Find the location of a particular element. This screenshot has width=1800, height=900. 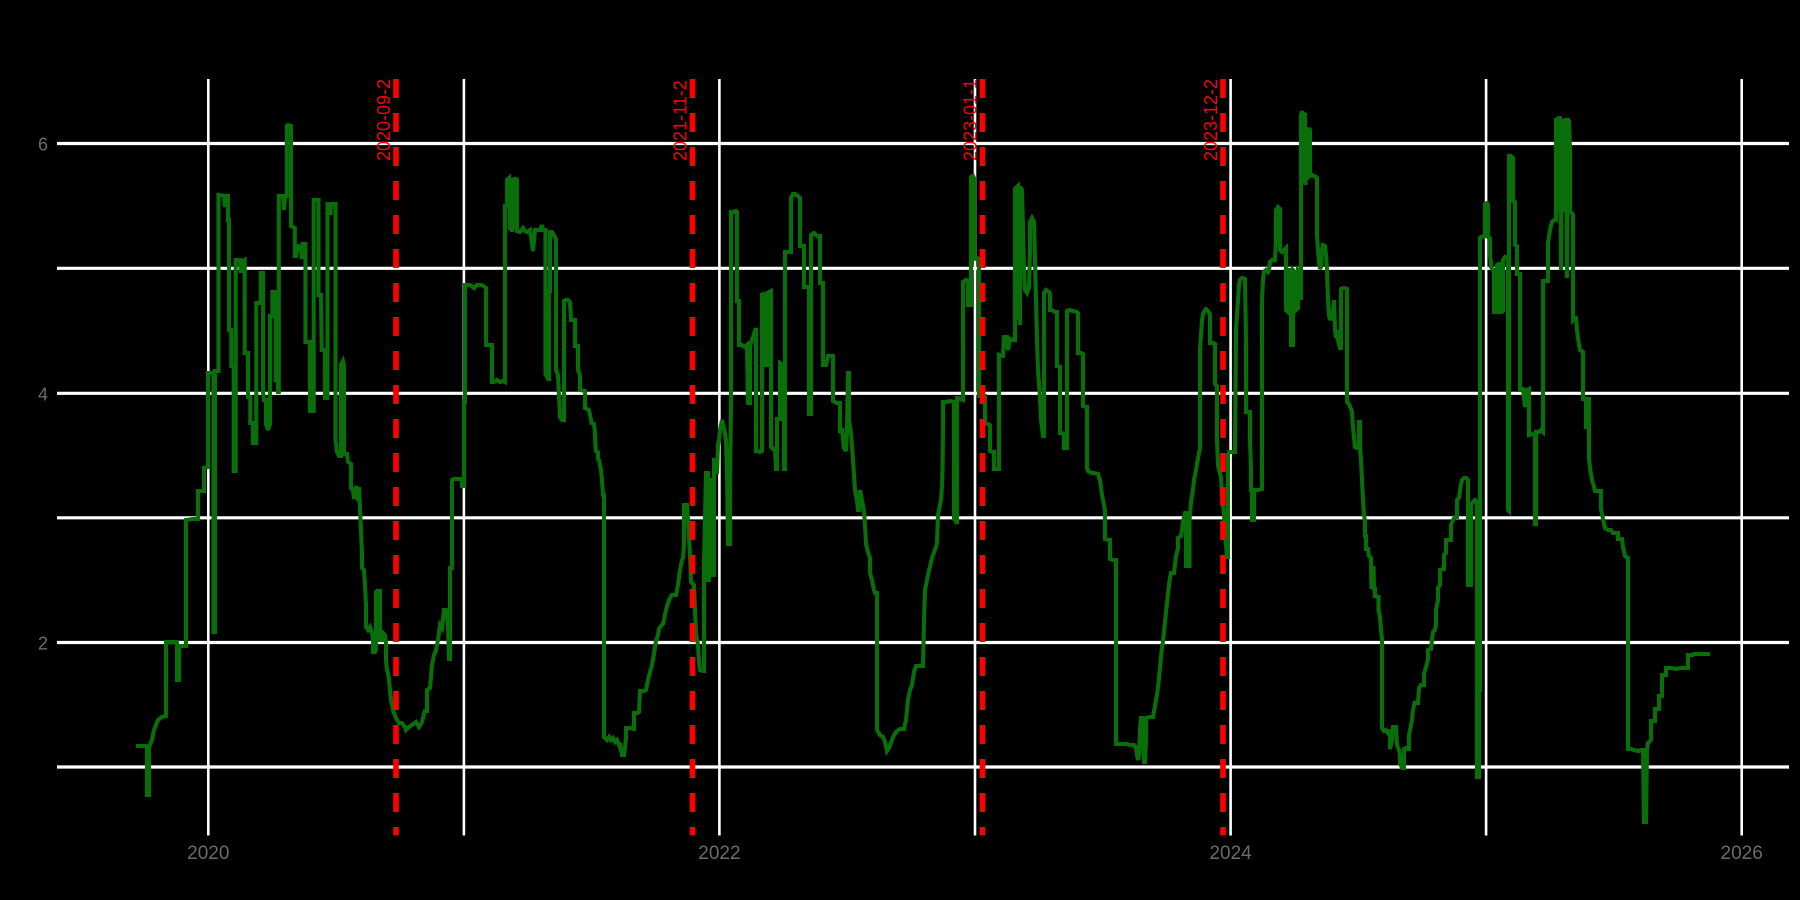

svg-text: 6 is located at coordinates (43, 145).